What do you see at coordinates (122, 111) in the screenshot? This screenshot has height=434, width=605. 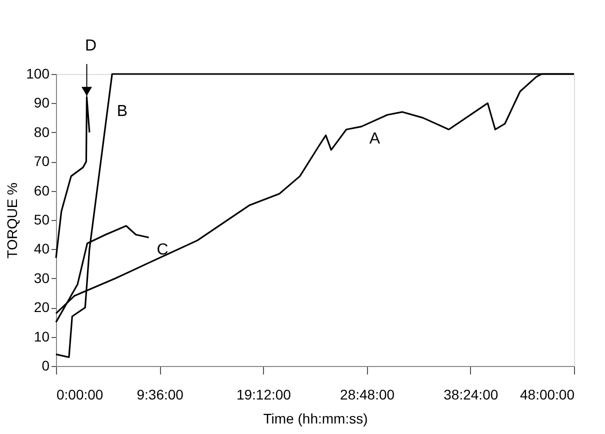 I see `annotation: B` at bounding box center [122, 111].